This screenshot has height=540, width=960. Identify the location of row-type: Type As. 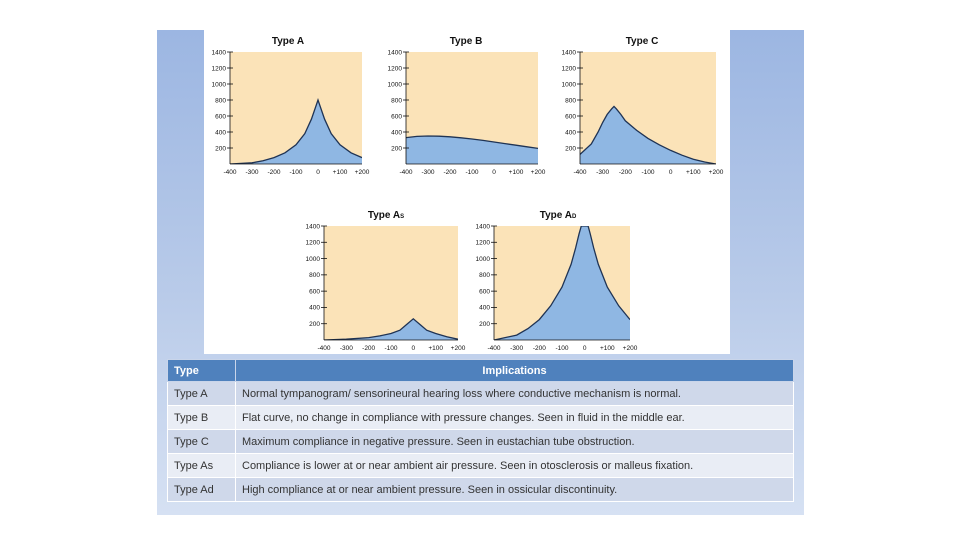
(201, 465).